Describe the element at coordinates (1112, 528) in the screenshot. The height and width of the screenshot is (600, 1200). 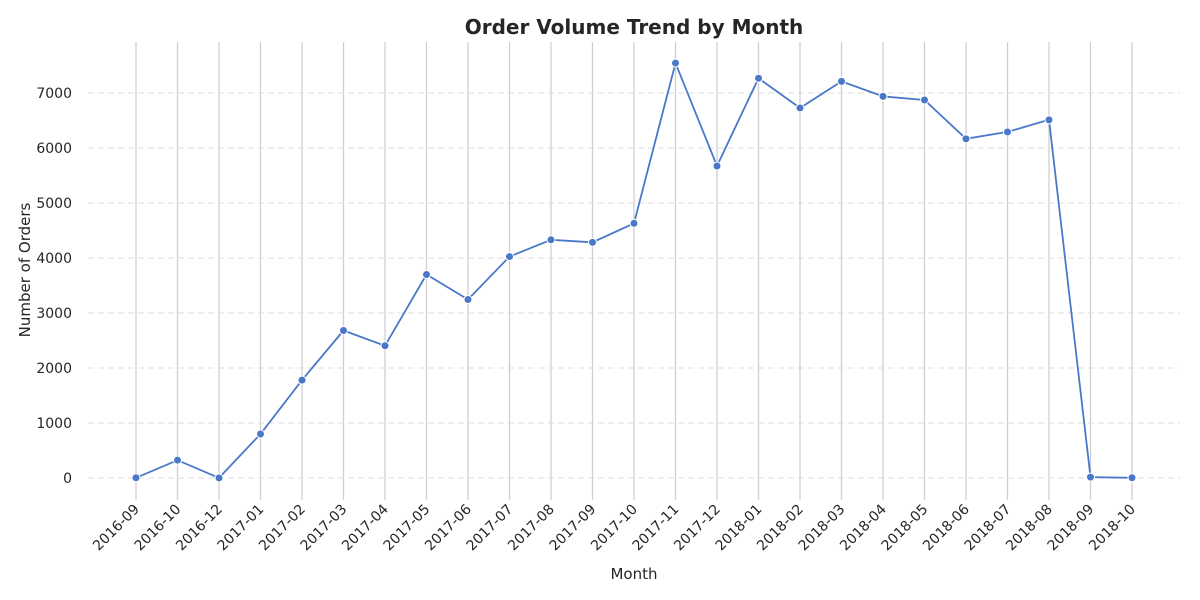
I see `x-tick-label: 2018-10` at that location.